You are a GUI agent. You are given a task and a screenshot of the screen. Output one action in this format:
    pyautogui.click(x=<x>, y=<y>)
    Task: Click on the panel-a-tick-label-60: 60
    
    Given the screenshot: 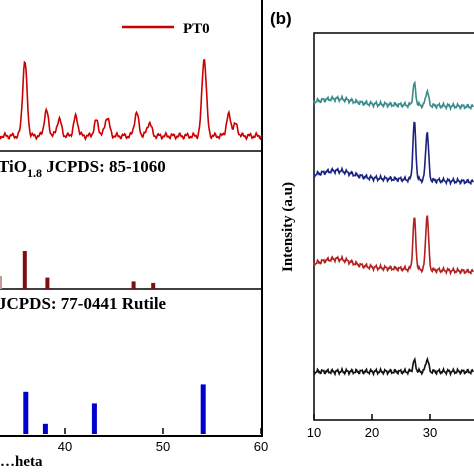 What is the action you would take?
    pyautogui.click(x=261, y=446)
    